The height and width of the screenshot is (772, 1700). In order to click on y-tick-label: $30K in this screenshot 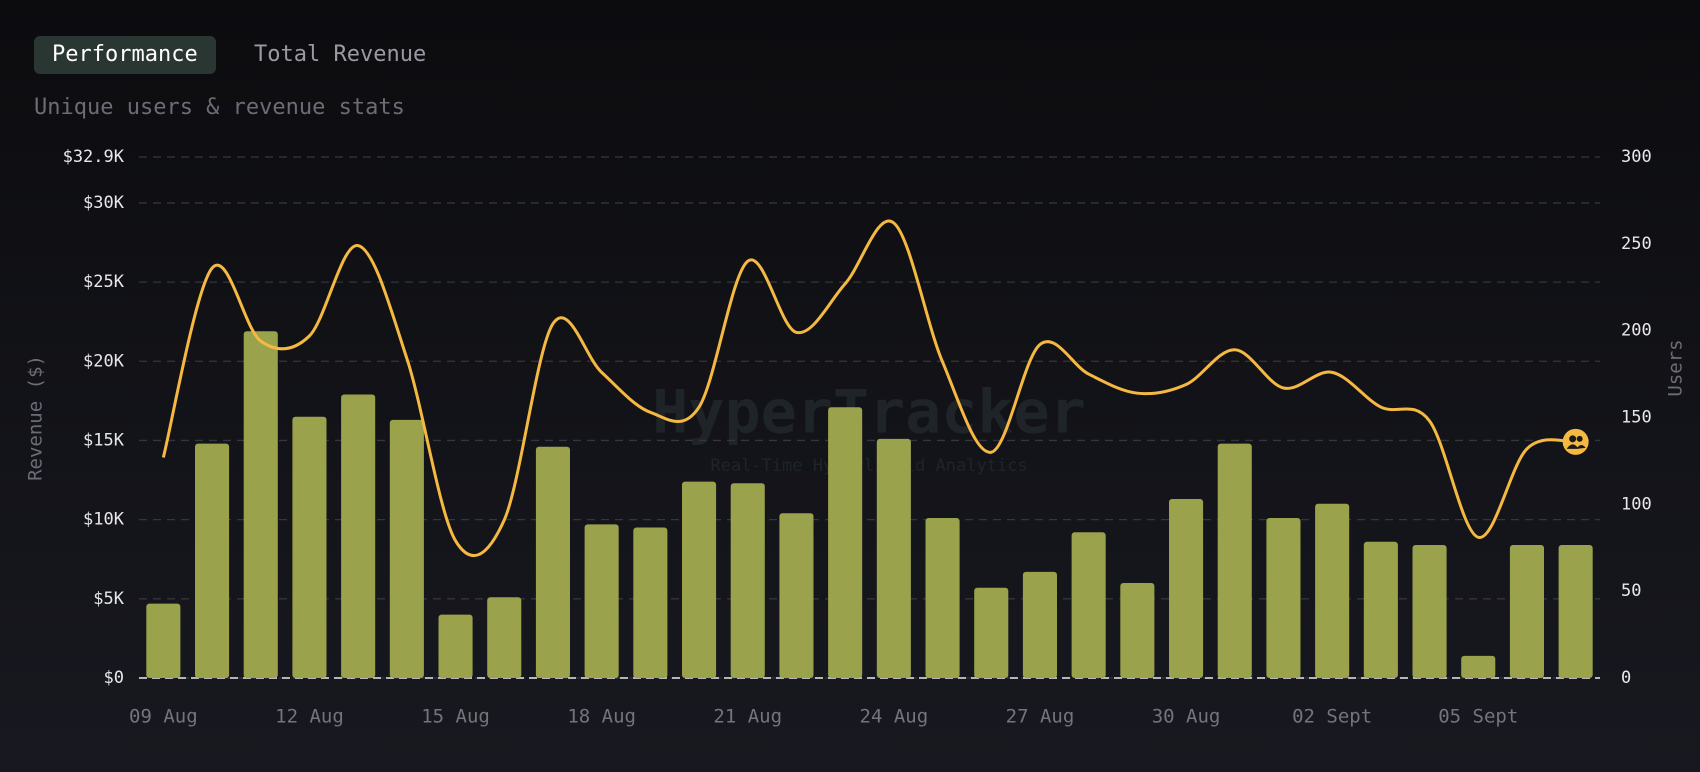, I will do `click(104, 203)`.